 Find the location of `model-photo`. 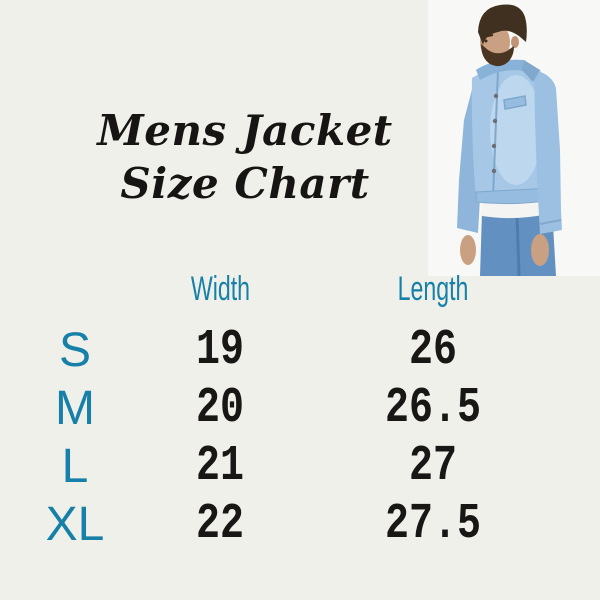

model-photo is located at coordinates (514, 138).